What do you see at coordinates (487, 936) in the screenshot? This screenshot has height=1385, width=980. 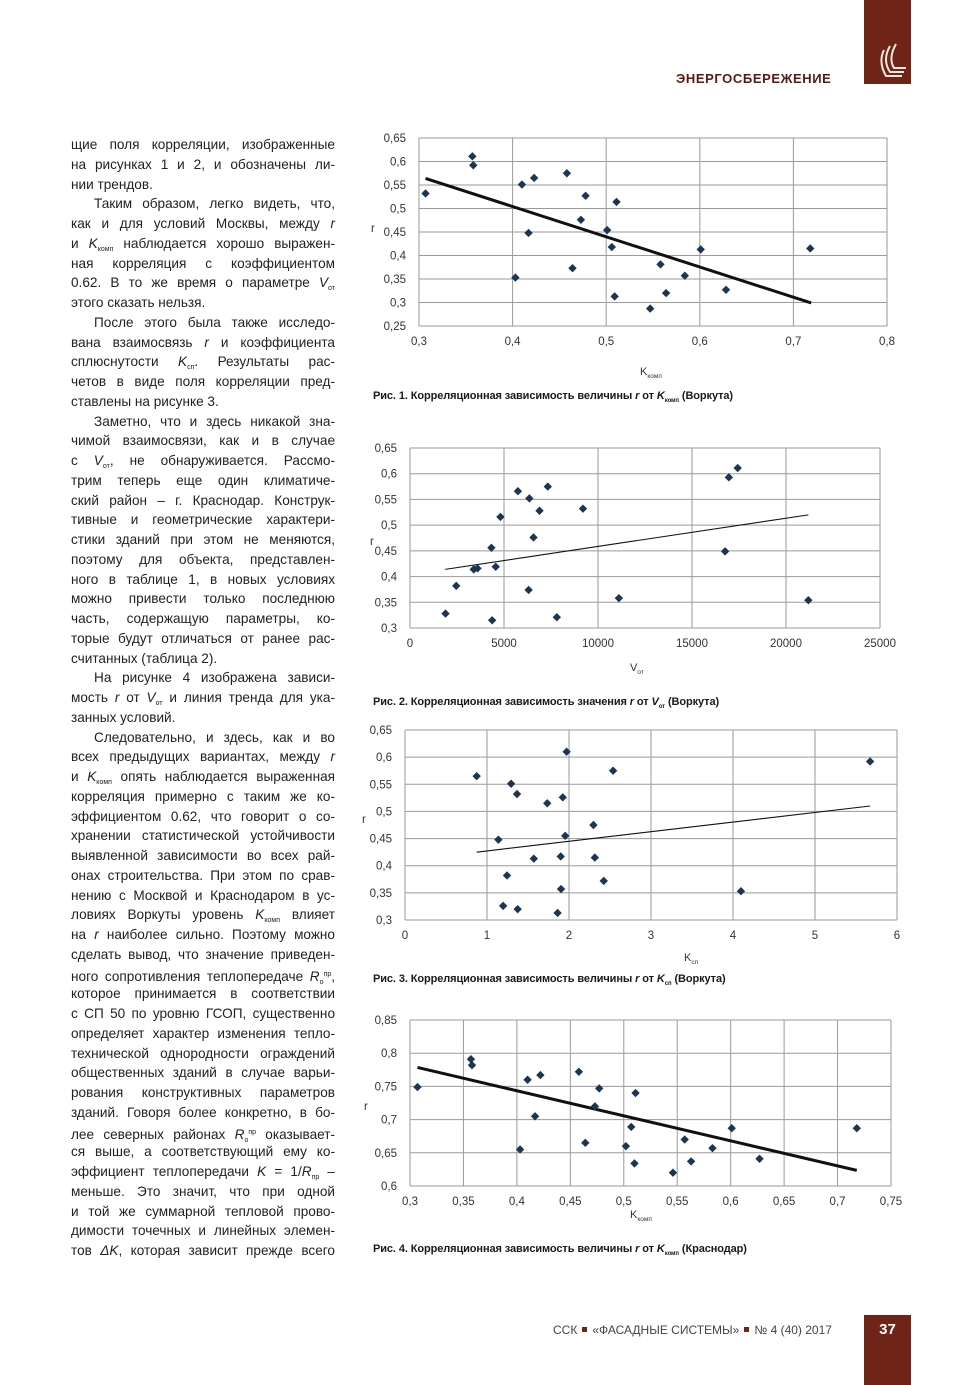 I see `x-tick-label: 1` at bounding box center [487, 936].